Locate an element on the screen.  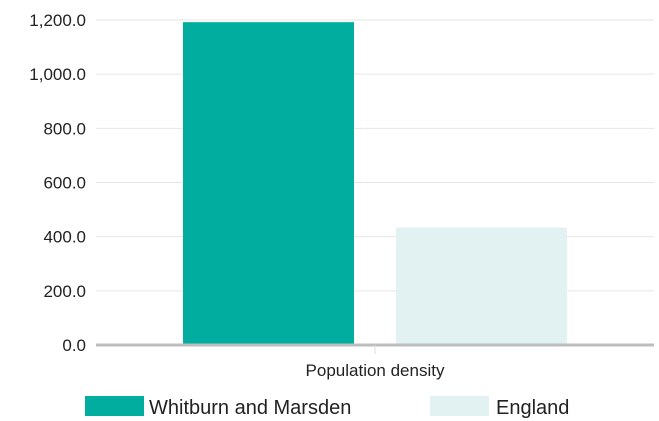
x-axis-category-labels: Population density is located at coordinates (375, 370).